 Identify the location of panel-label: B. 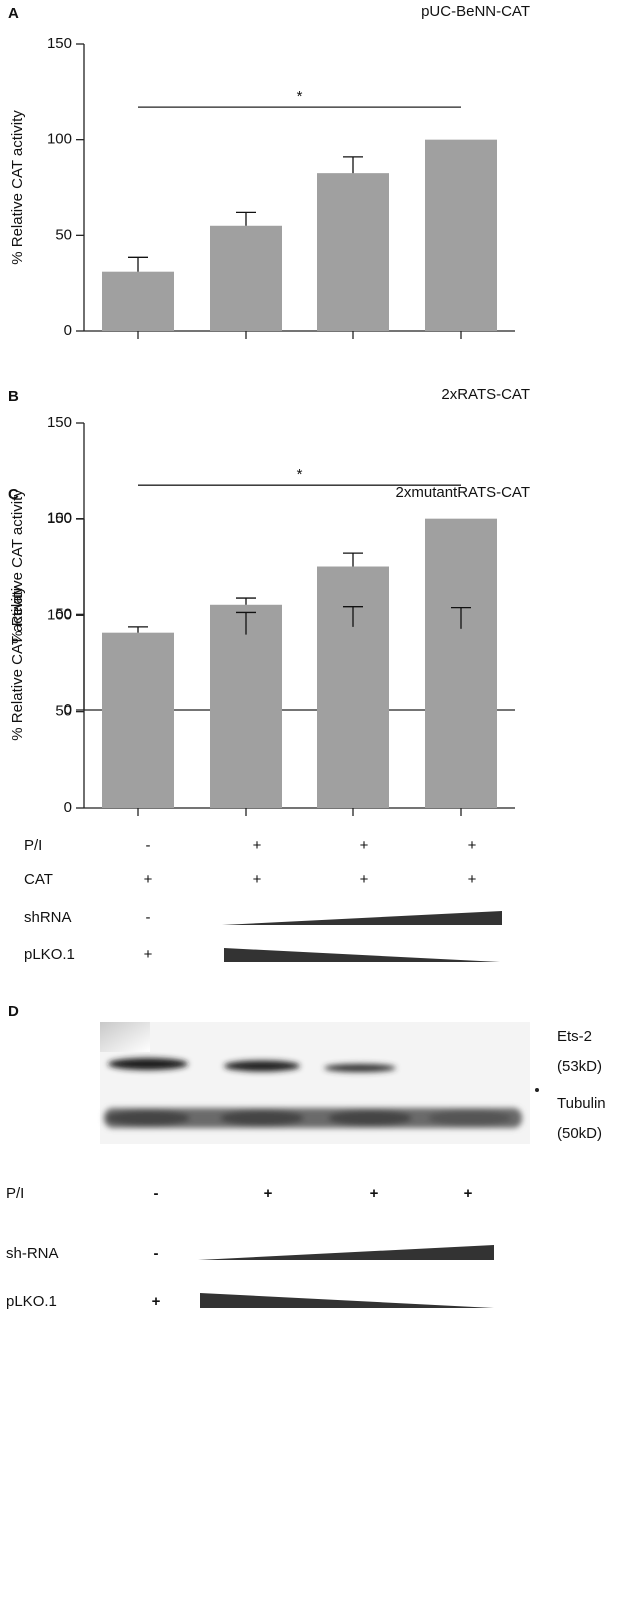
(13, 396).